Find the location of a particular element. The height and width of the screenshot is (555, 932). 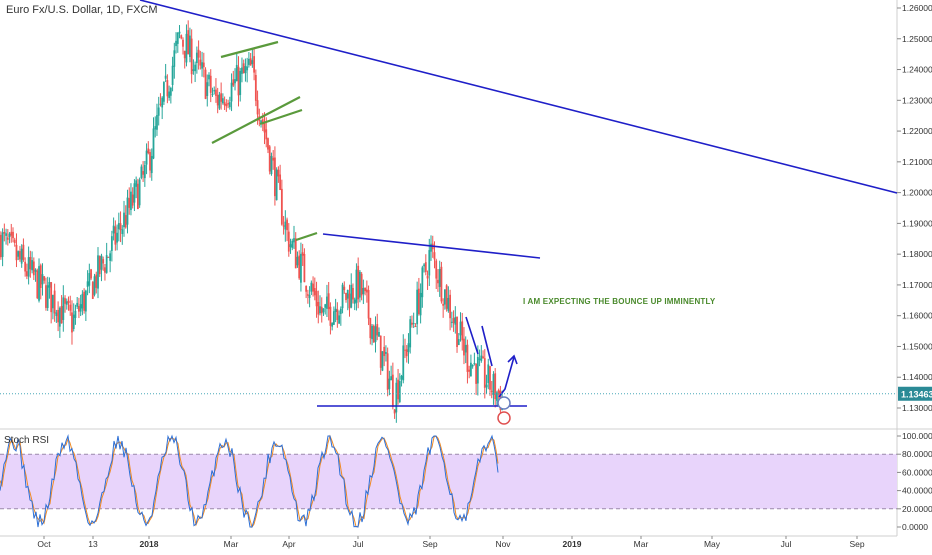

time-tick-label: 2018 is located at coordinates (149, 544).